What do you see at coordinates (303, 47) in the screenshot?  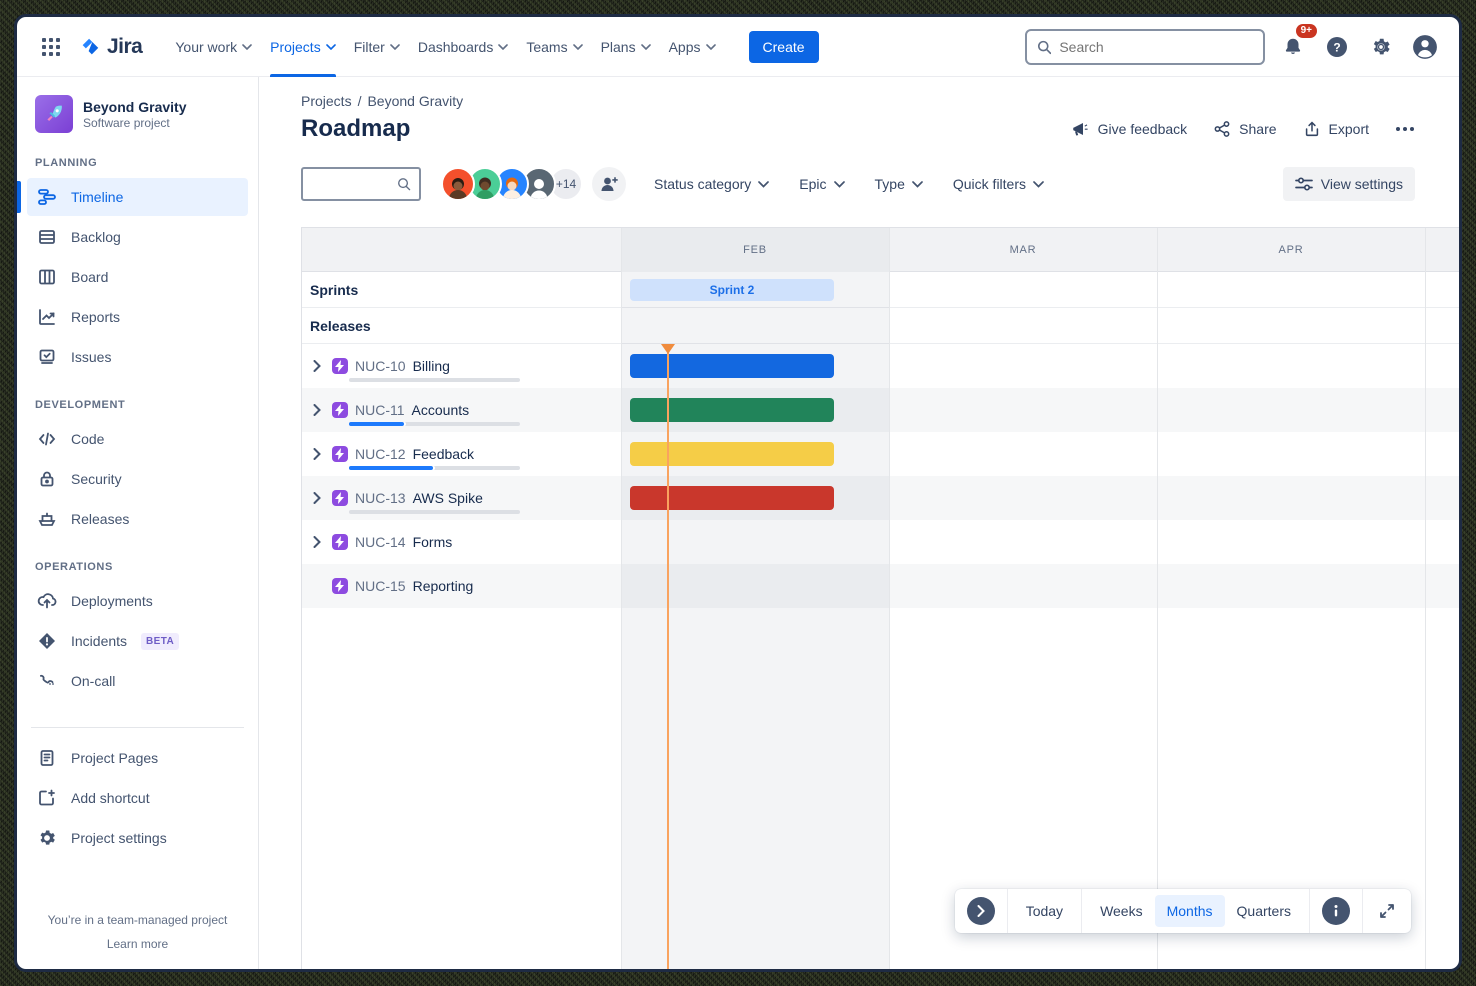 I see `nav-item-projects: Projects` at bounding box center [303, 47].